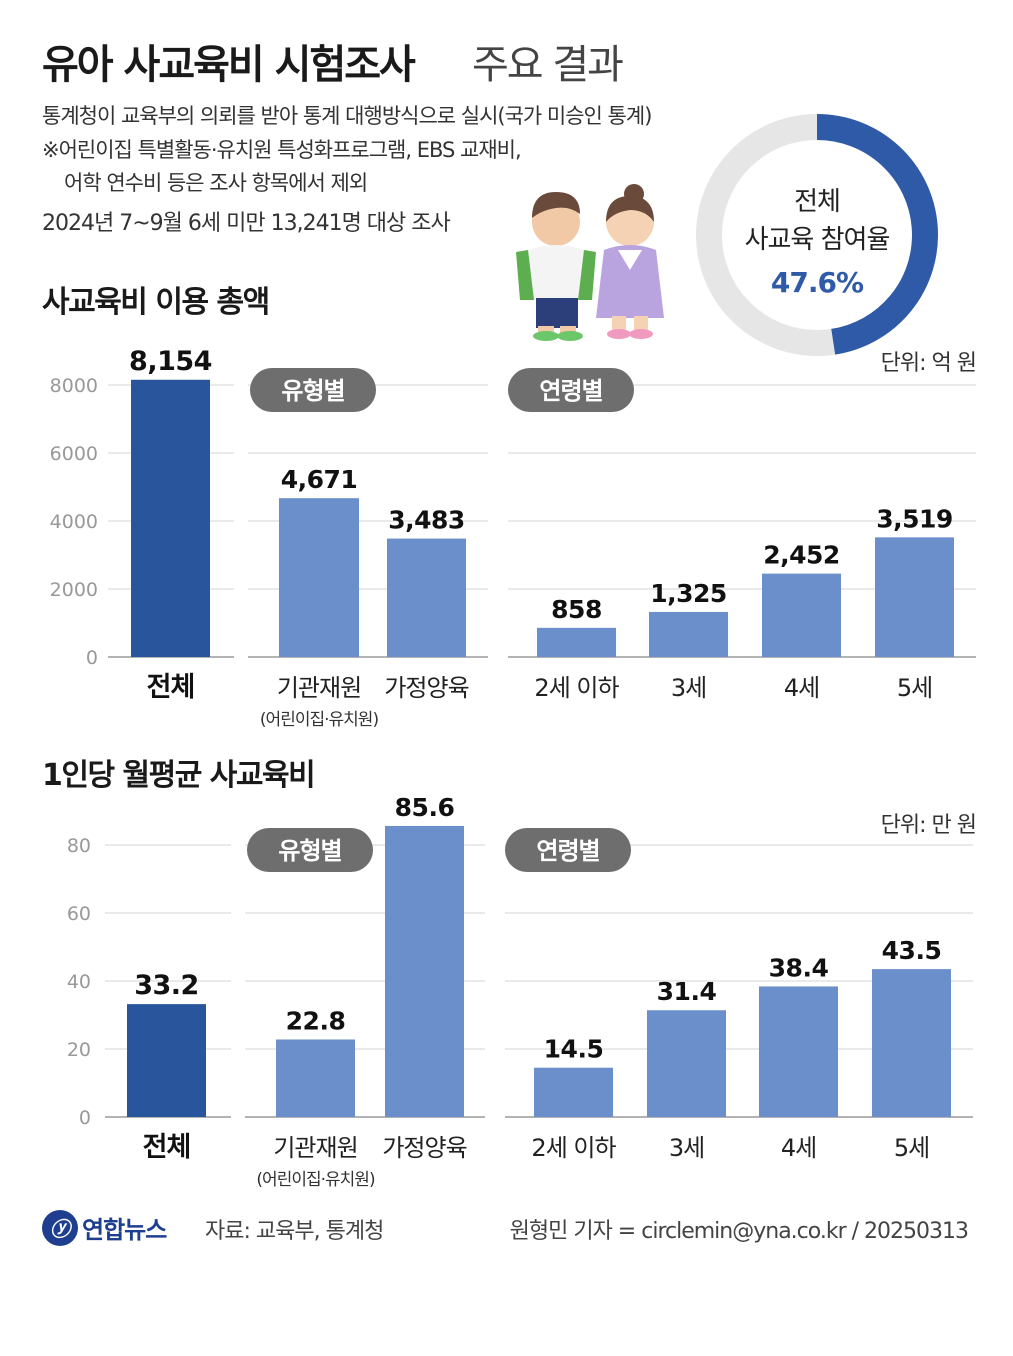 The width and height of the screenshot is (1013, 1356). What do you see at coordinates (316, 1020) in the screenshot?
I see `data-label: 22.8` at bounding box center [316, 1020].